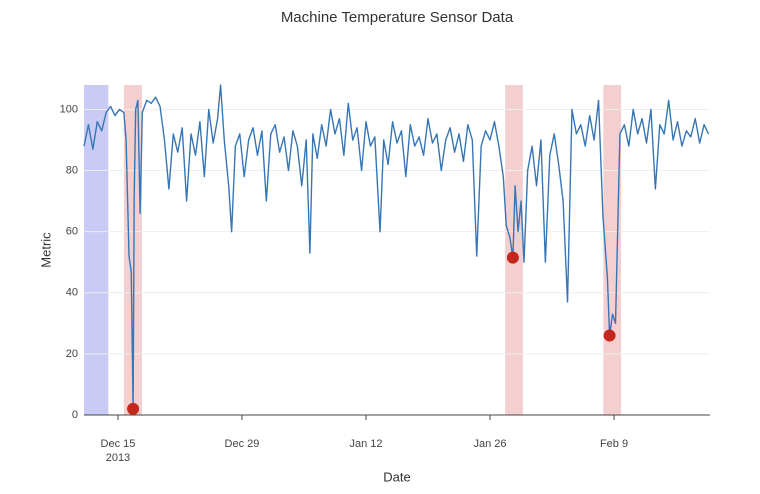 This screenshot has width=760, height=494. I want to click on x-axis-title: Date, so click(396, 476).